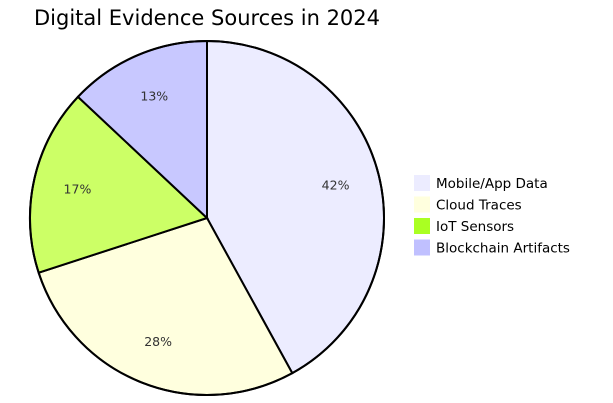 This screenshot has width=613, height=403. Describe the element at coordinates (422, 204) in the screenshot. I see `legend-swatch-cloud-traces` at that location.